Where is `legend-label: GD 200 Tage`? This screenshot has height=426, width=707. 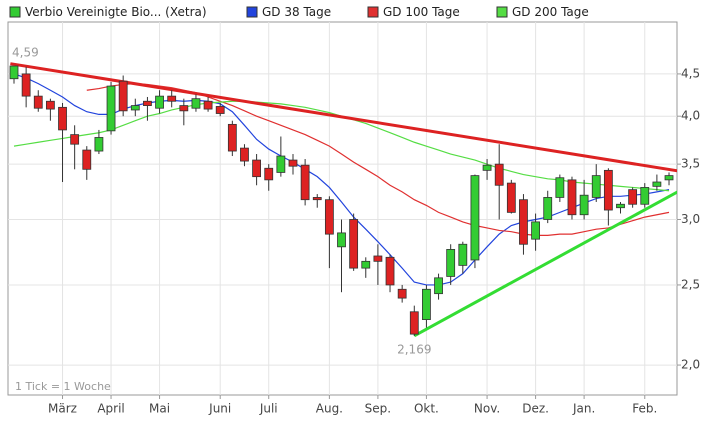
legend-label: GD 200 Tage is located at coordinates (550, 12).